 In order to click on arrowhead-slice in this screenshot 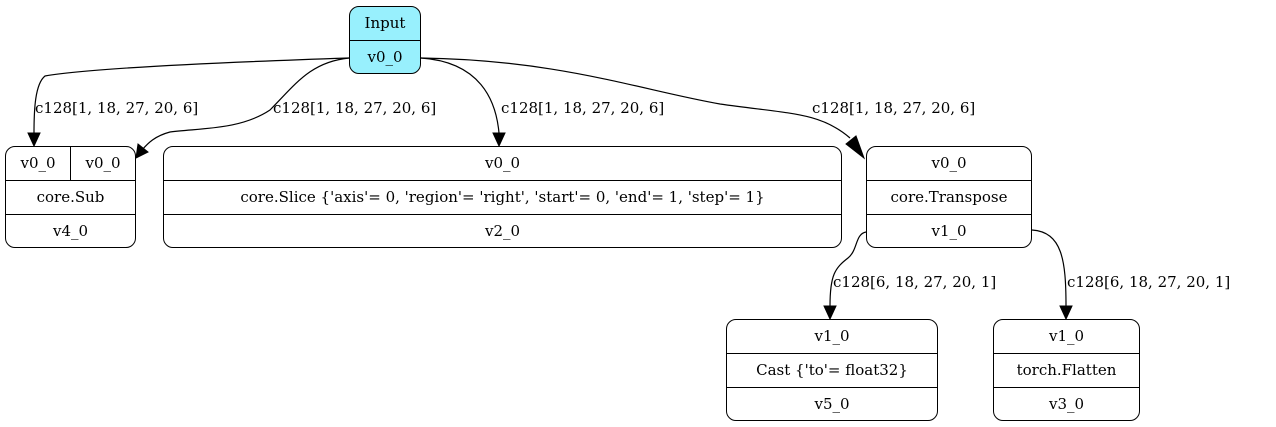, I will do `click(499, 140)`.